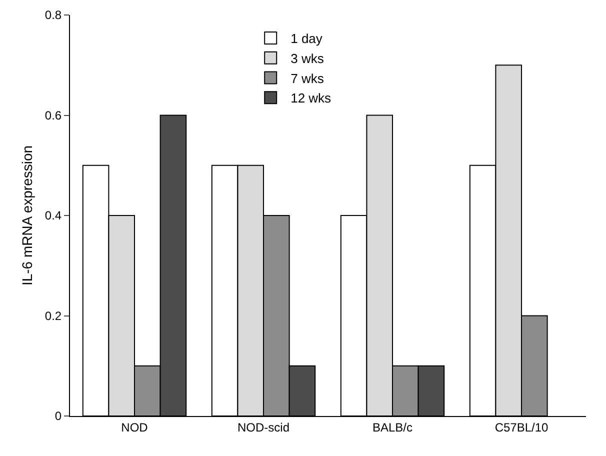 This screenshot has height=456, width=606. What do you see at coordinates (392, 427) in the screenshot?
I see `x-tick-label: BALB/c` at bounding box center [392, 427].